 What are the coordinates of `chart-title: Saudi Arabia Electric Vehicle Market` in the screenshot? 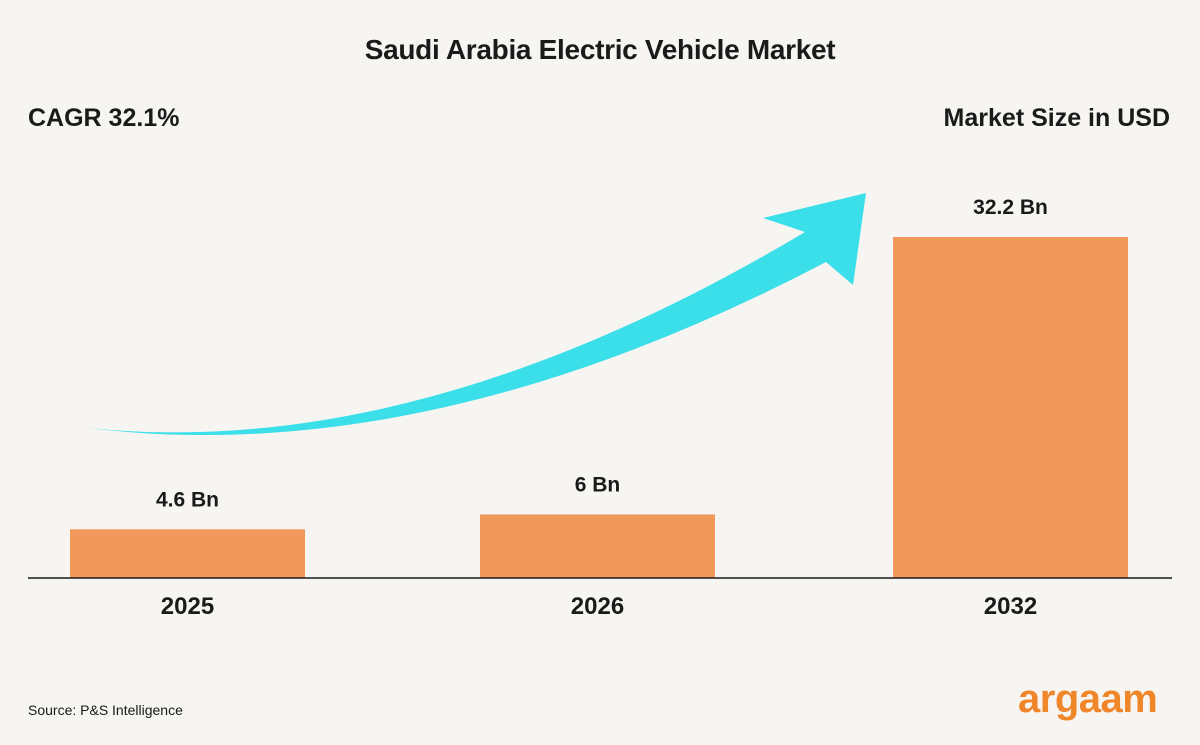 It's located at (600, 49).